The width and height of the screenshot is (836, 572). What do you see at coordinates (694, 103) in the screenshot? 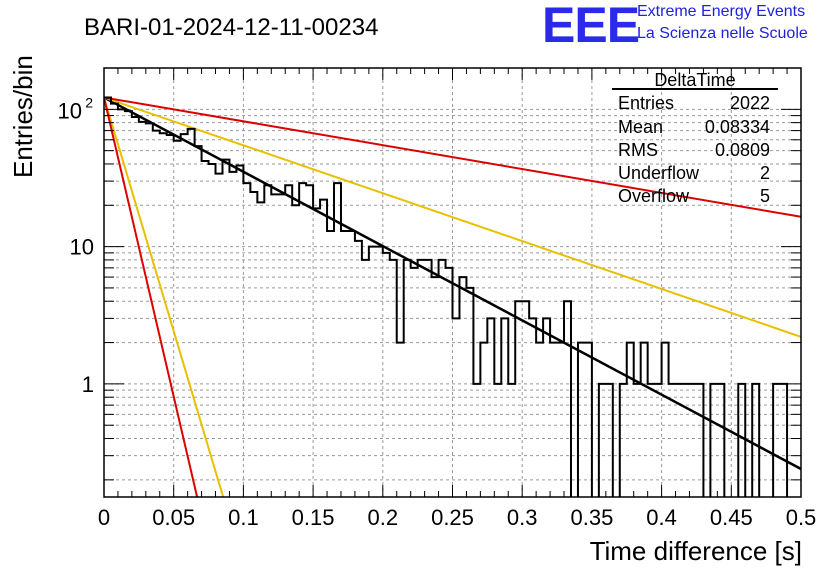
I see `stats-row-entries: Entries 2022` at bounding box center [694, 103].